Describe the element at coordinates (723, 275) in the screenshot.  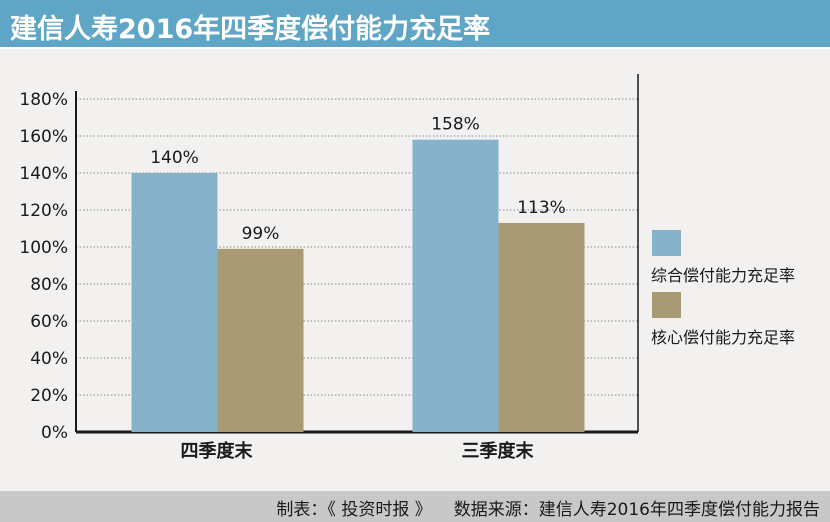
I see `legend-label: 综合偿付能力充足率` at that location.